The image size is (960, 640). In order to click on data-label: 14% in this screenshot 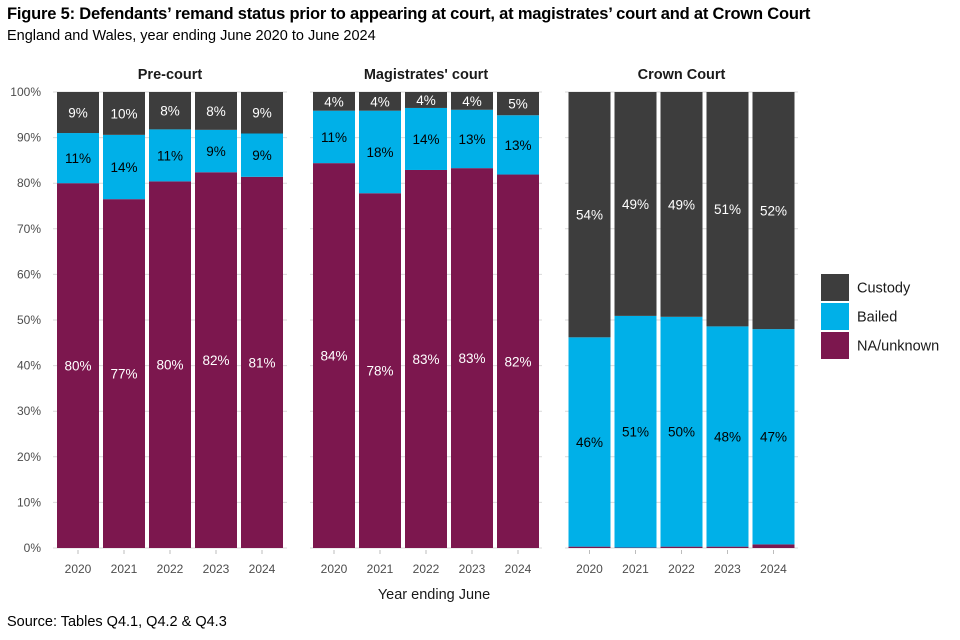, I will do `click(425, 139)`.